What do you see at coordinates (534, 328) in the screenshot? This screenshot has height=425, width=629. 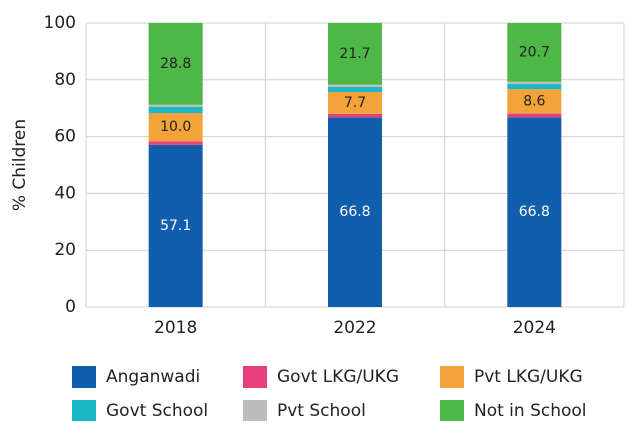 I see `x-tick-label: 2024` at bounding box center [534, 328].